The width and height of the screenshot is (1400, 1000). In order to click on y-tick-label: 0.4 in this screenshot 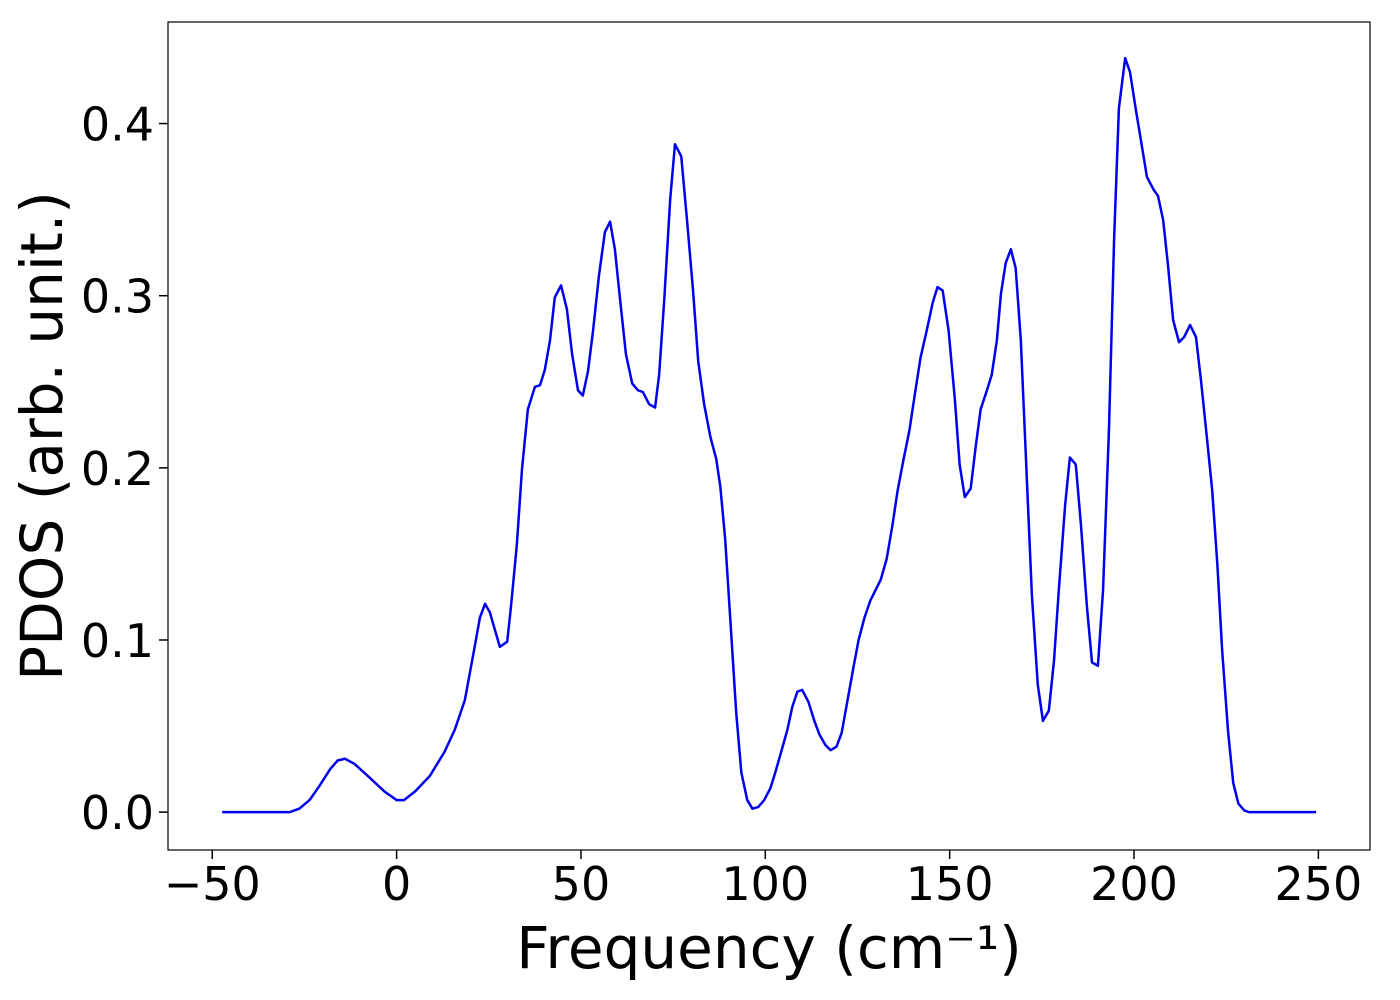, I will do `click(117, 125)`.